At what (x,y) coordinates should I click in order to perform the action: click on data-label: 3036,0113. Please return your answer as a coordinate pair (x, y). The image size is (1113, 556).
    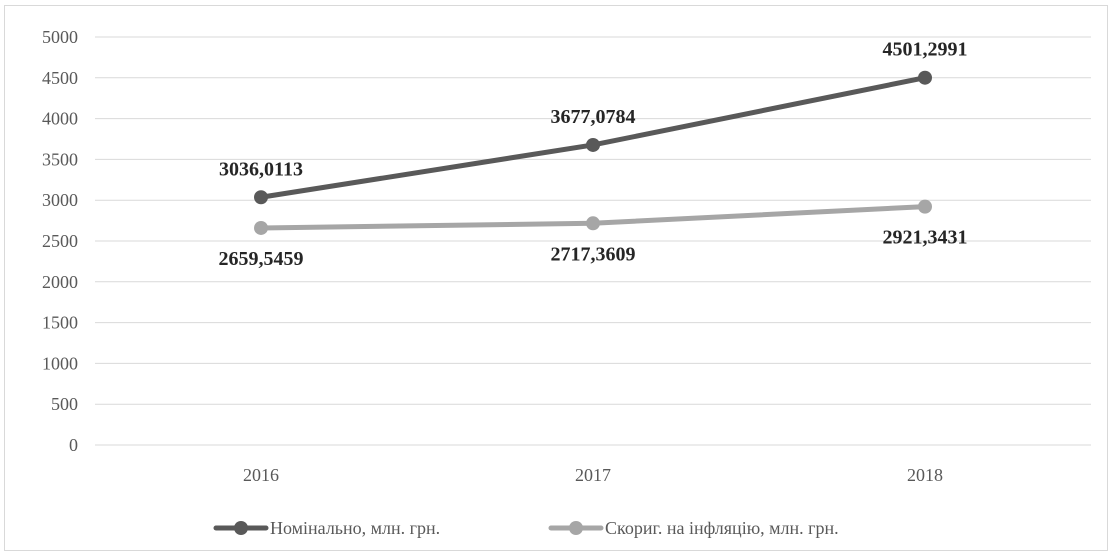
    Looking at the image, I should click on (261, 169).